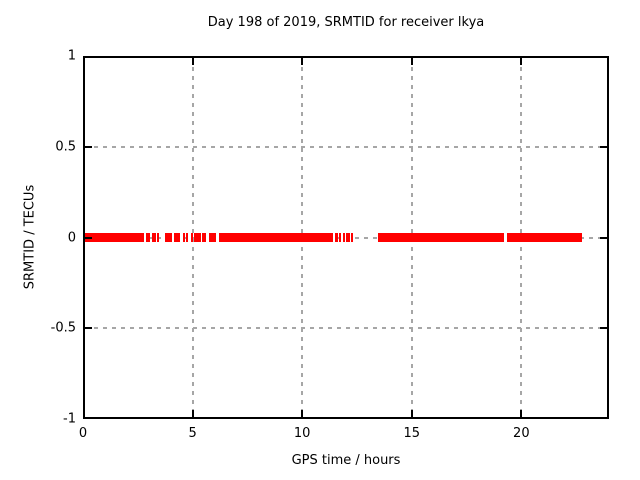  I want to click on y-tick-label: 0, so click(71, 237).